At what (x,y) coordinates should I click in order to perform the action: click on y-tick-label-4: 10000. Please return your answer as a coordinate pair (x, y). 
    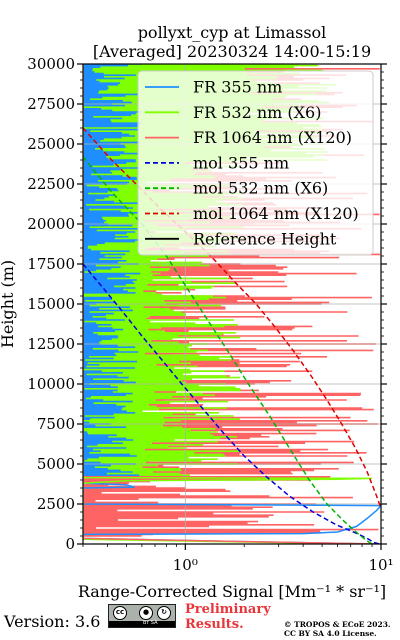
    Looking at the image, I should click on (51, 384).